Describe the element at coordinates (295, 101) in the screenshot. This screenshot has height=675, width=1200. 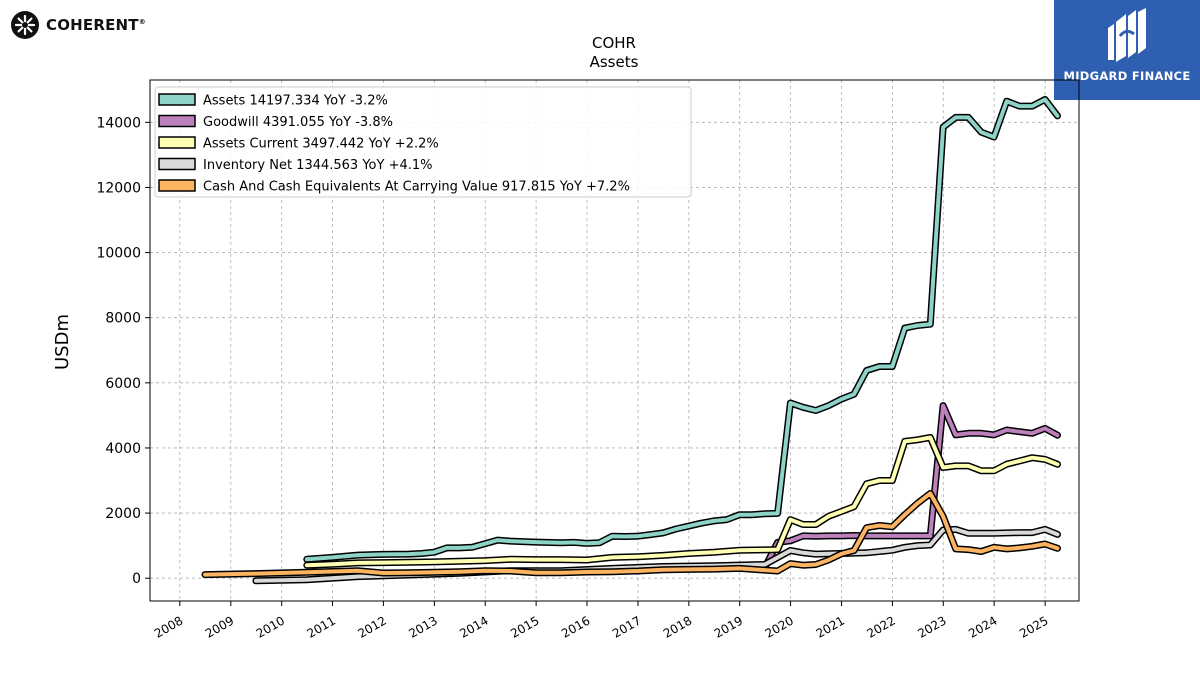
I see `legend-label: Assets 14197.334 YoY -3.2%` at that location.